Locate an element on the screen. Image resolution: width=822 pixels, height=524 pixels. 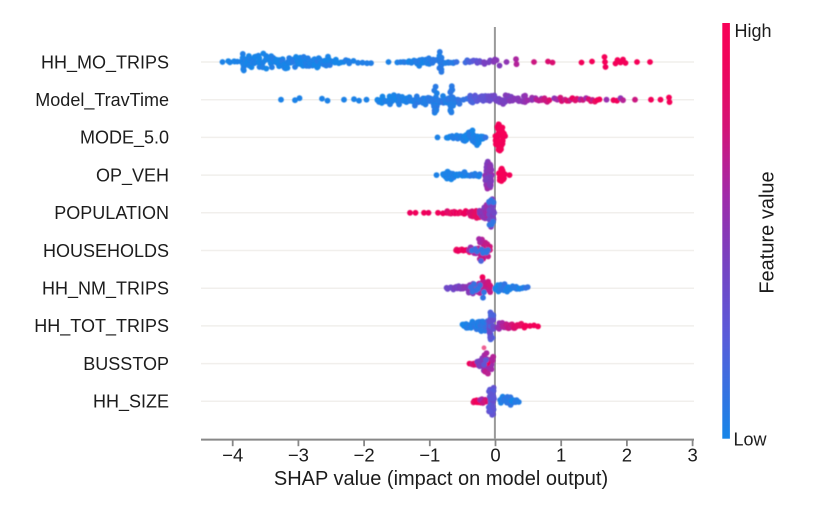
svg-text: 2 is located at coordinates (627, 455).